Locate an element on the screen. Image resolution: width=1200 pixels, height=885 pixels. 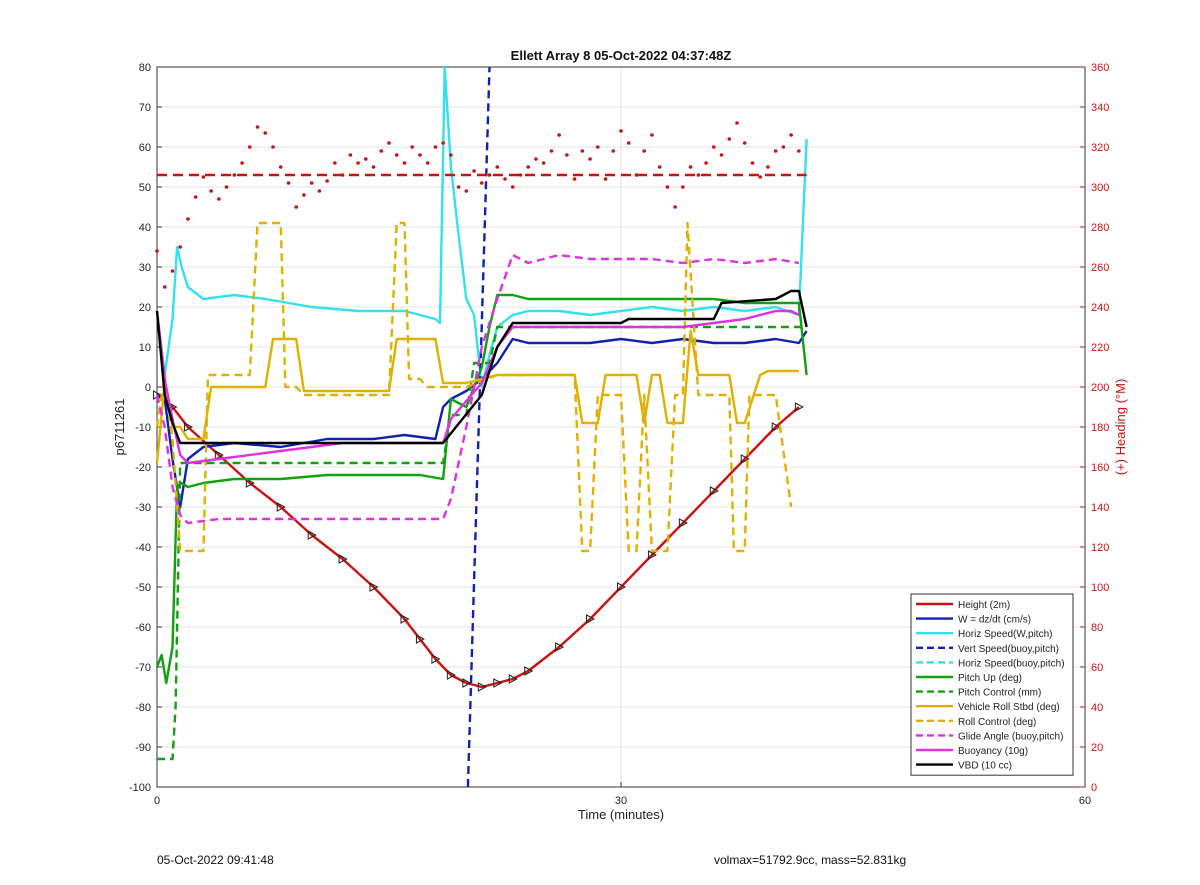
x-axis-label: Time (minutes) is located at coordinates (621, 814).